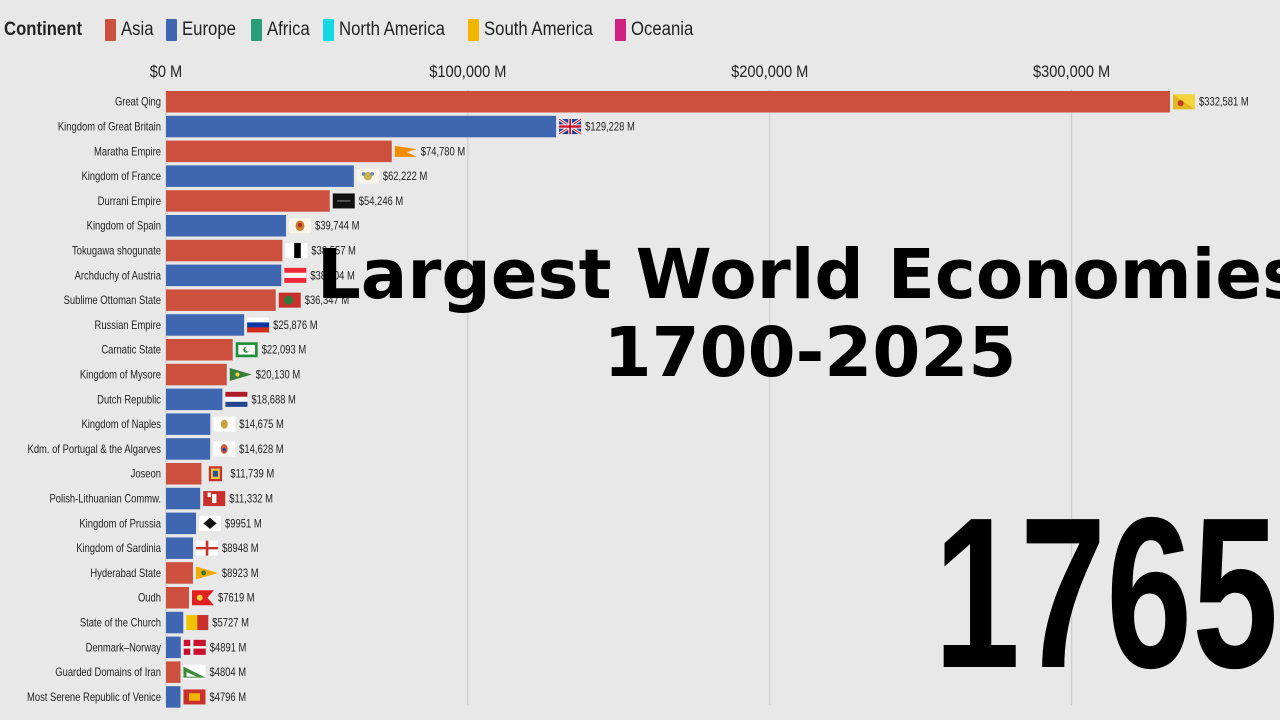 The height and width of the screenshot is (720, 1280). I want to click on papal-flag, so click(197, 623).